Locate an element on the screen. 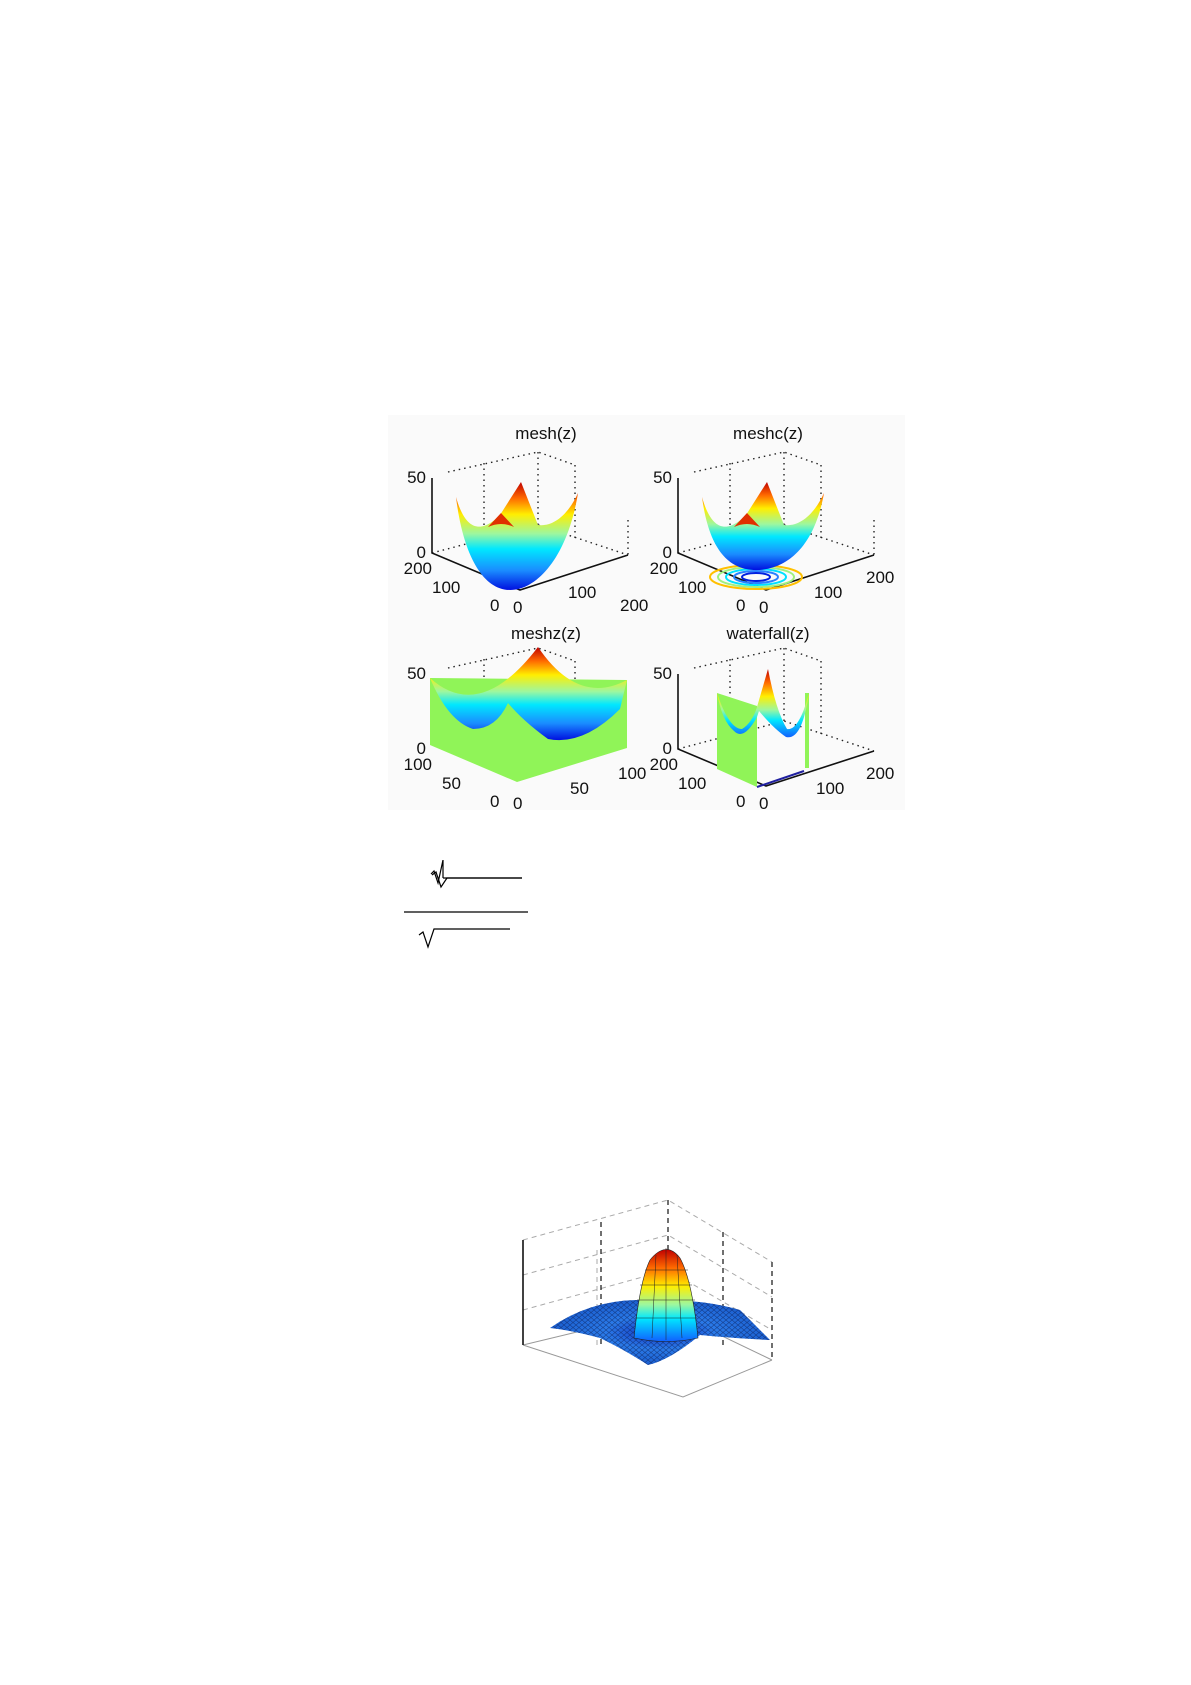 This screenshot has height=1685, width=1191. panel-mesh: mesh(z) 50 0 200 100 0 0 100 200 is located at coordinates (526, 520).